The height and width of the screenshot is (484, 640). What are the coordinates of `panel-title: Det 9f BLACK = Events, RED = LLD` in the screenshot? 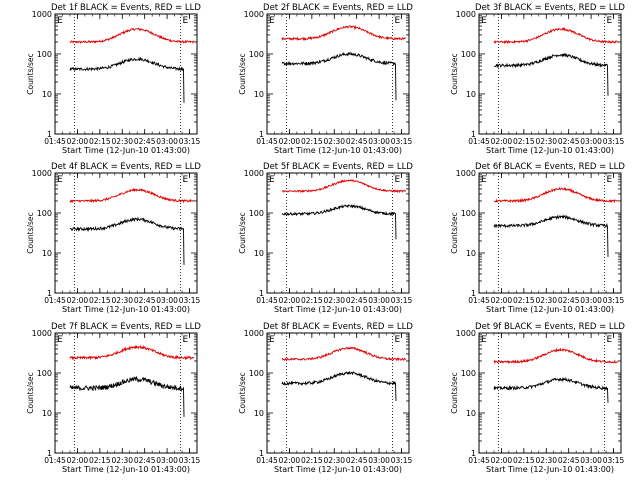 It's located at (550, 327).